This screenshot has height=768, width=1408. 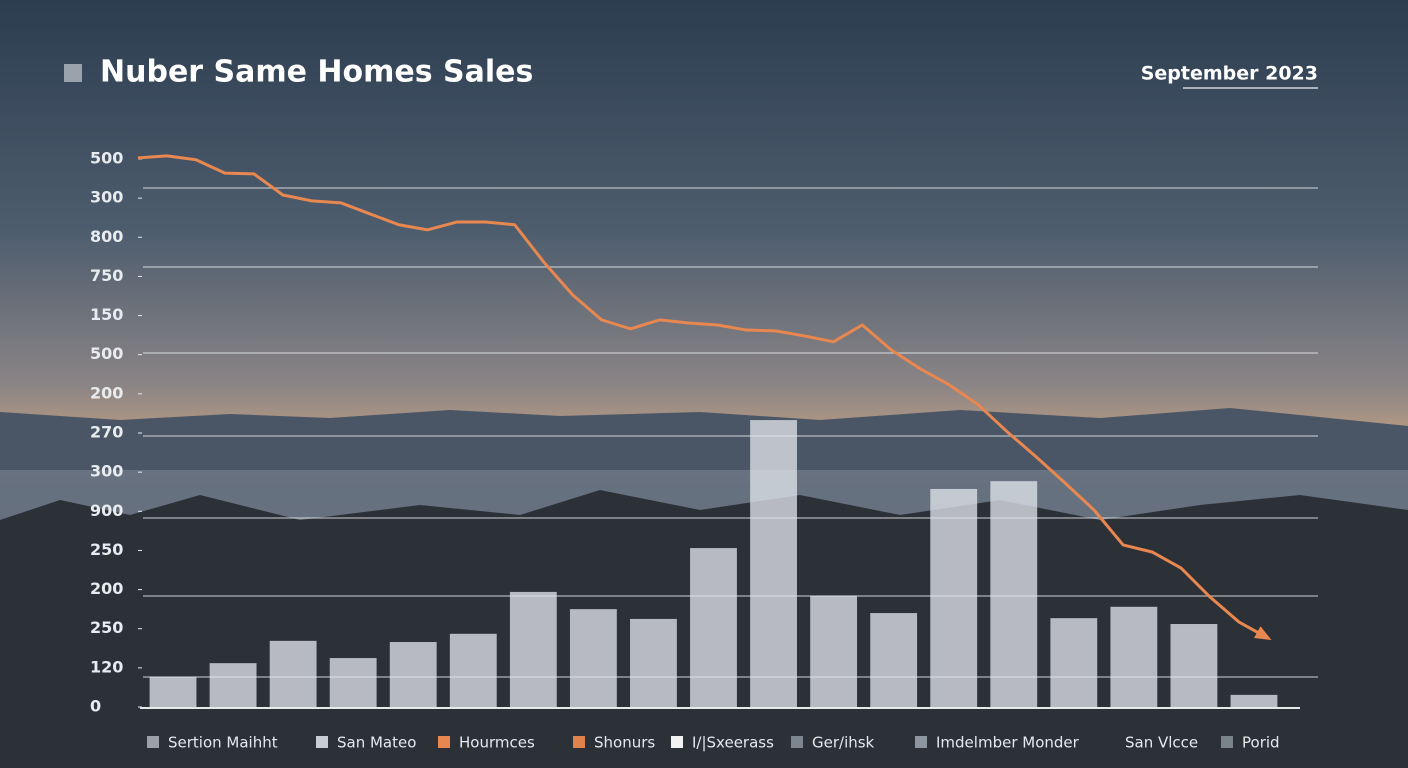 I want to click on chart-title: Nuber Same Homes Sales, so click(x=316, y=72).